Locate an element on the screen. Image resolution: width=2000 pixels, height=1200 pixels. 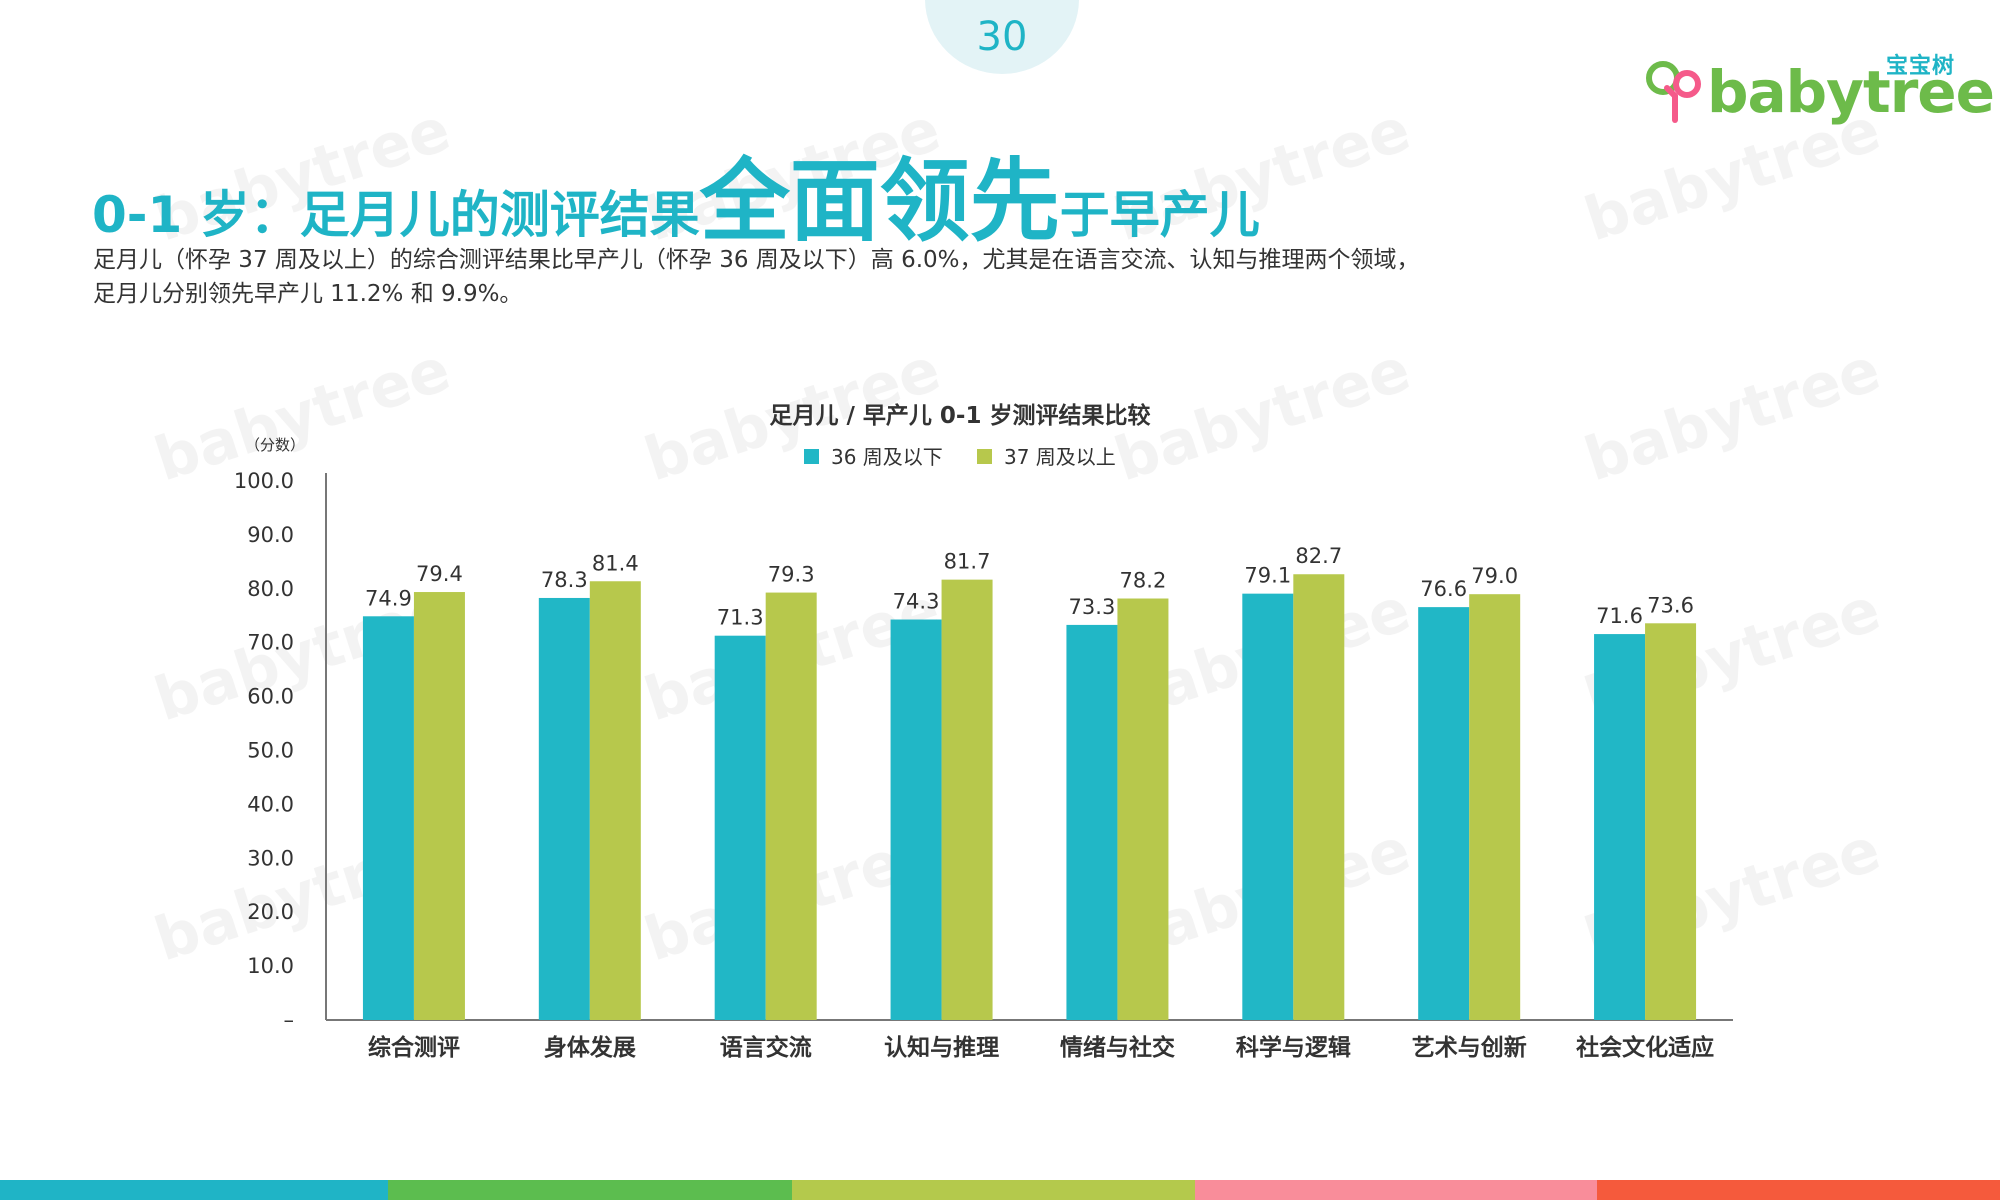
data-label: 71.3 is located at coordinates (740, 618).